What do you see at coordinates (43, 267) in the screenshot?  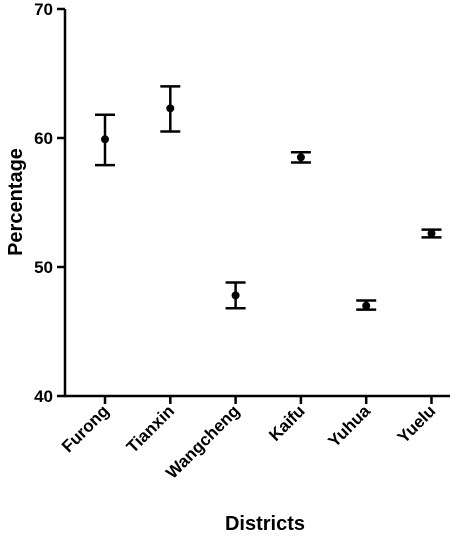 I see `y-tick-label: 50` at bounding box center [43, 267].